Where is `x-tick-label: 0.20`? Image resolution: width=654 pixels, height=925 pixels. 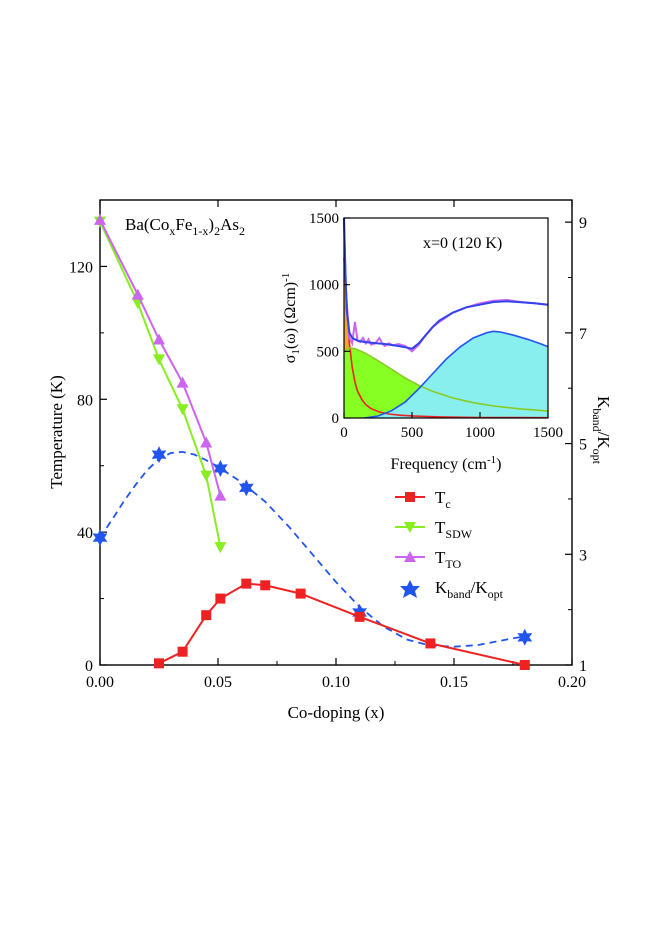 x-tick-label: 0.20 is located at coordinates (572, 682).